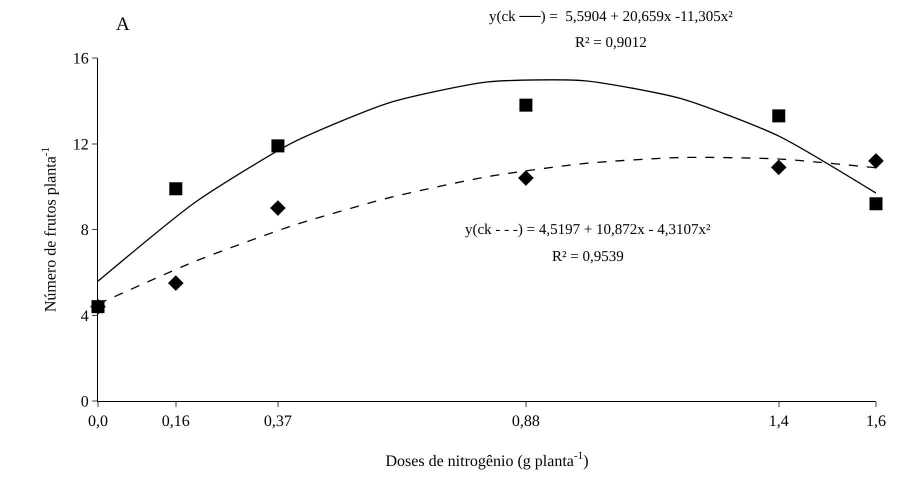 Image resolution: width=898 pixels, height=496 pixels. Describe the element at coordinates (84, 316) in the screenshot. I see `y-tick-label: 4` at that location.